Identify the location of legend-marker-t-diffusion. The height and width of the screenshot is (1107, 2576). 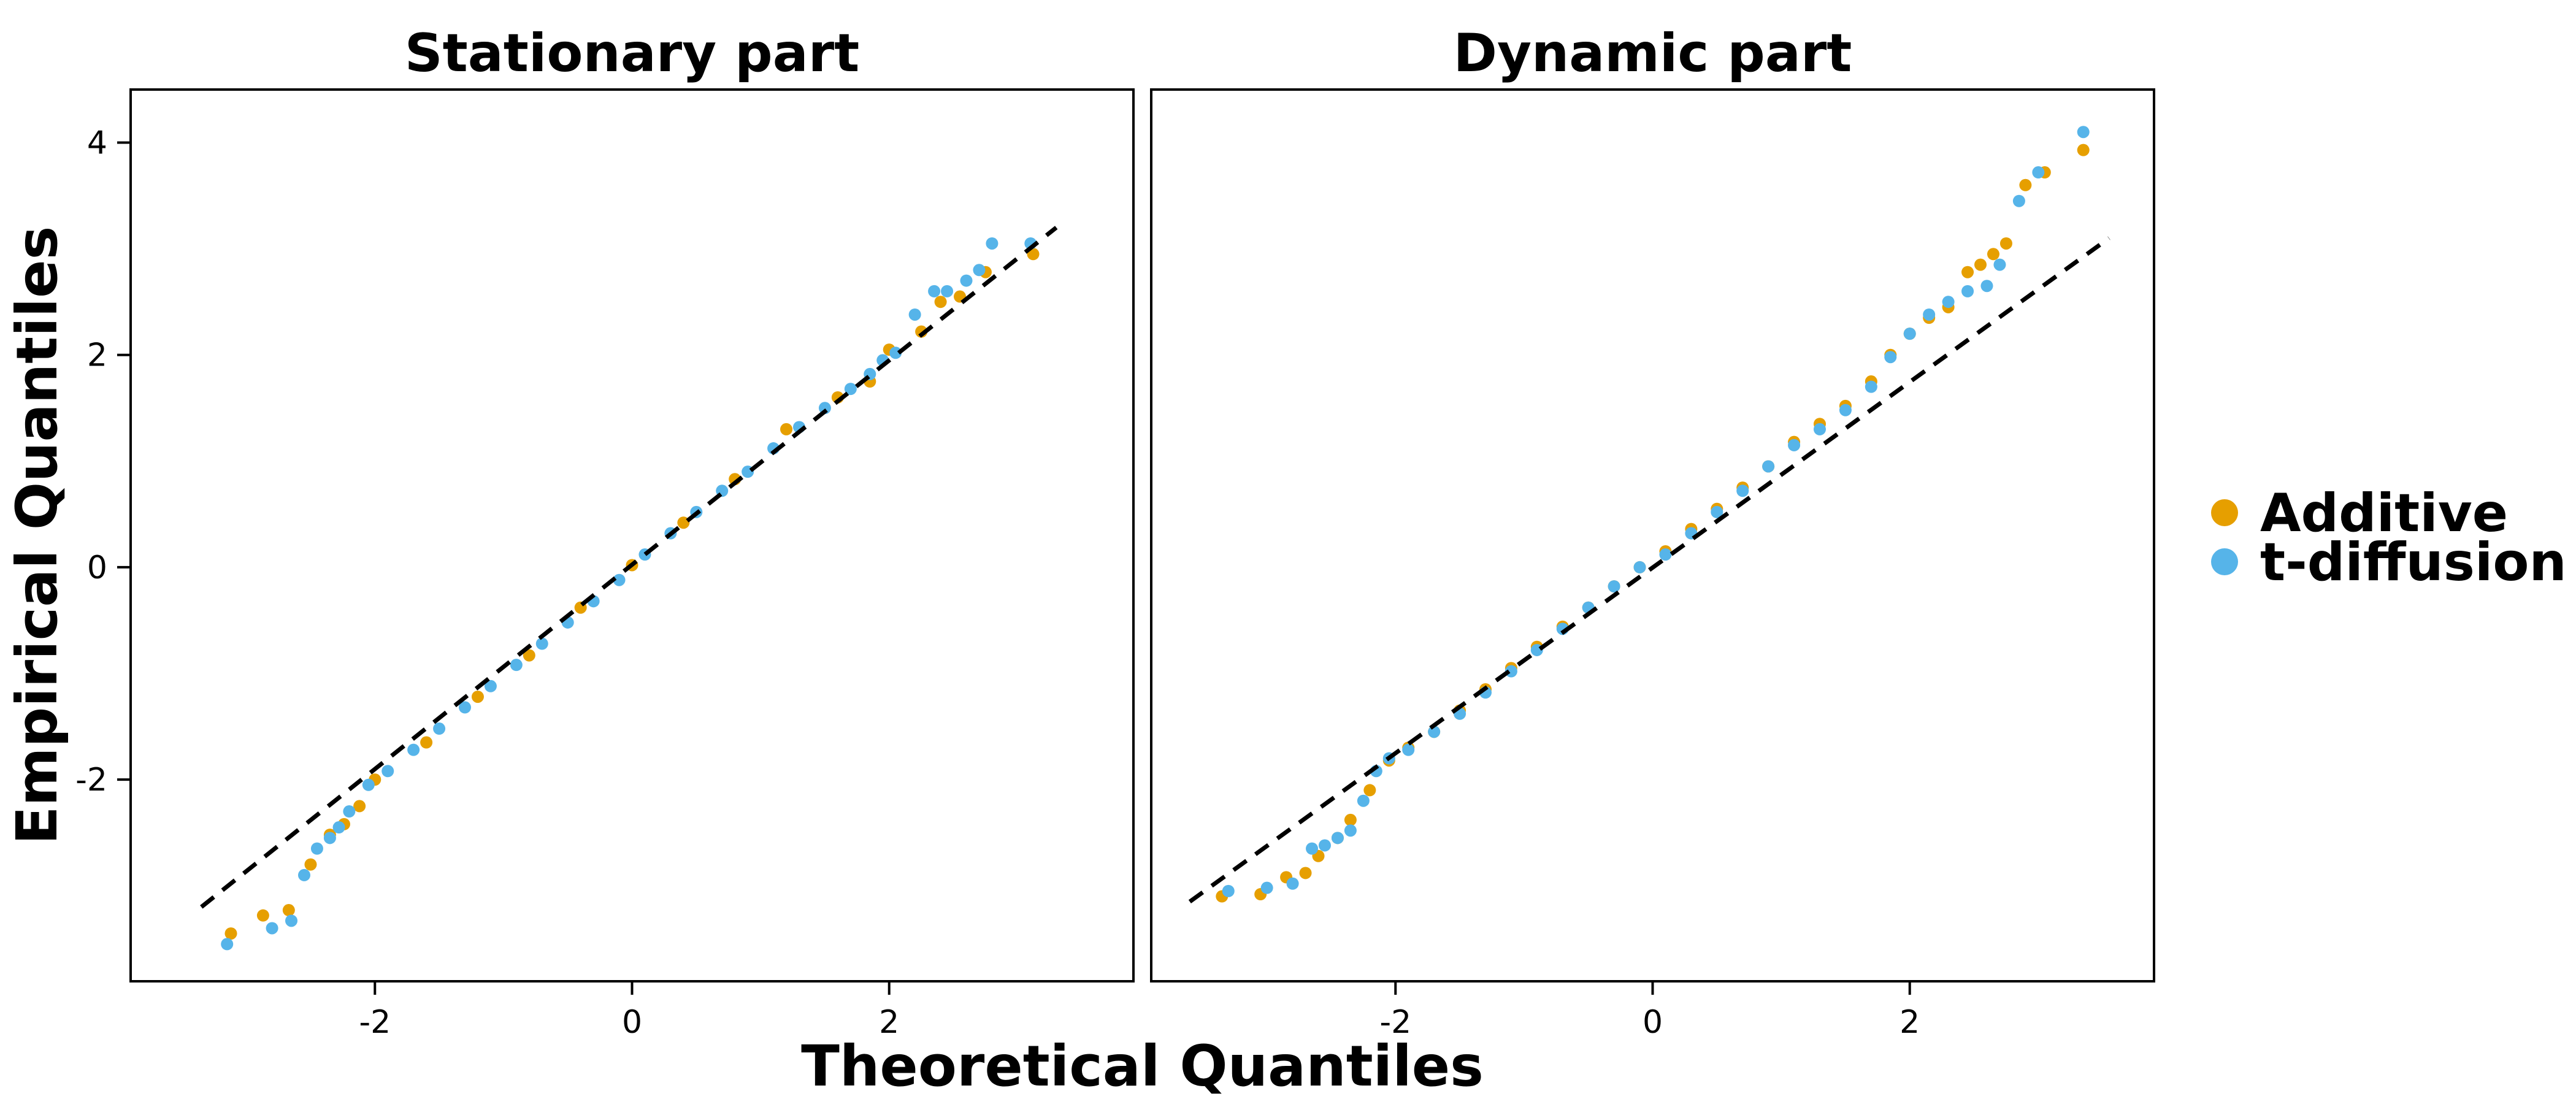
(2224, 561).